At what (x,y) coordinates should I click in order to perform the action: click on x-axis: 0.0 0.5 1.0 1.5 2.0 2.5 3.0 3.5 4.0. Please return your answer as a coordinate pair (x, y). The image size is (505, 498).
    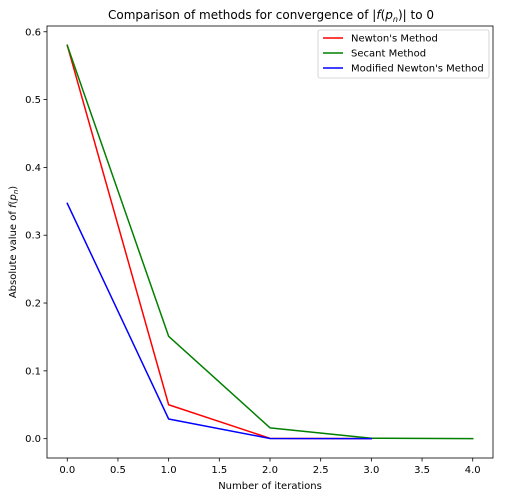
    Looking at the image, I should click on (270, 467).